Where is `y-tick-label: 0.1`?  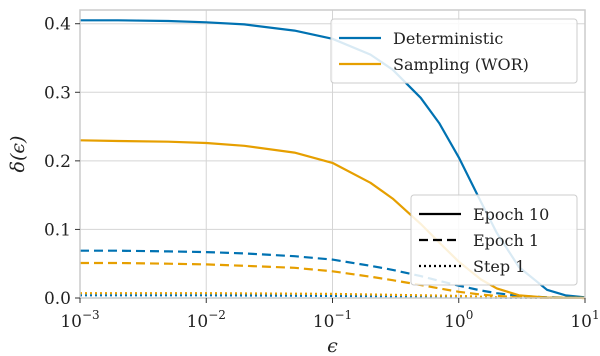
y-tick-label: 0.1 is located at coordinates (57, 230).